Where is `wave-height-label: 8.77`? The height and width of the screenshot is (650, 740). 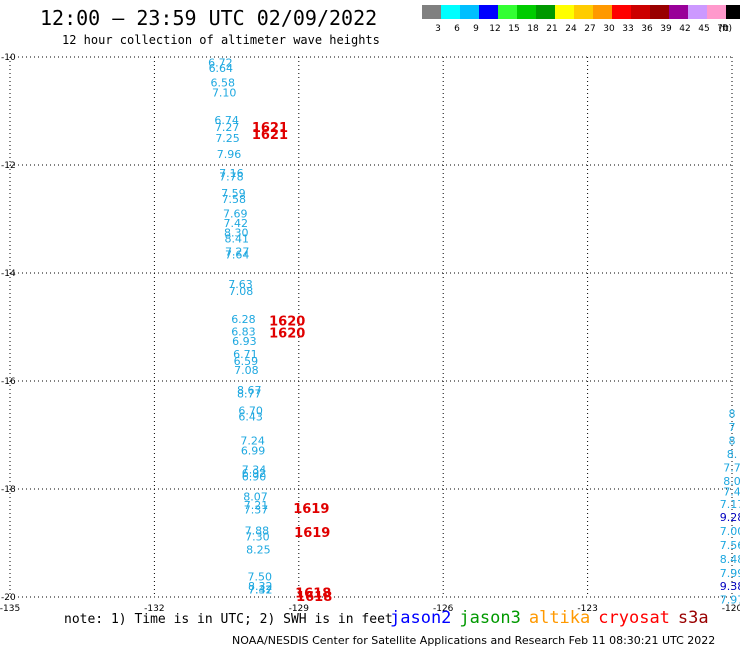 wave-height-label: 8.77 is located at coordinates (249, 393).